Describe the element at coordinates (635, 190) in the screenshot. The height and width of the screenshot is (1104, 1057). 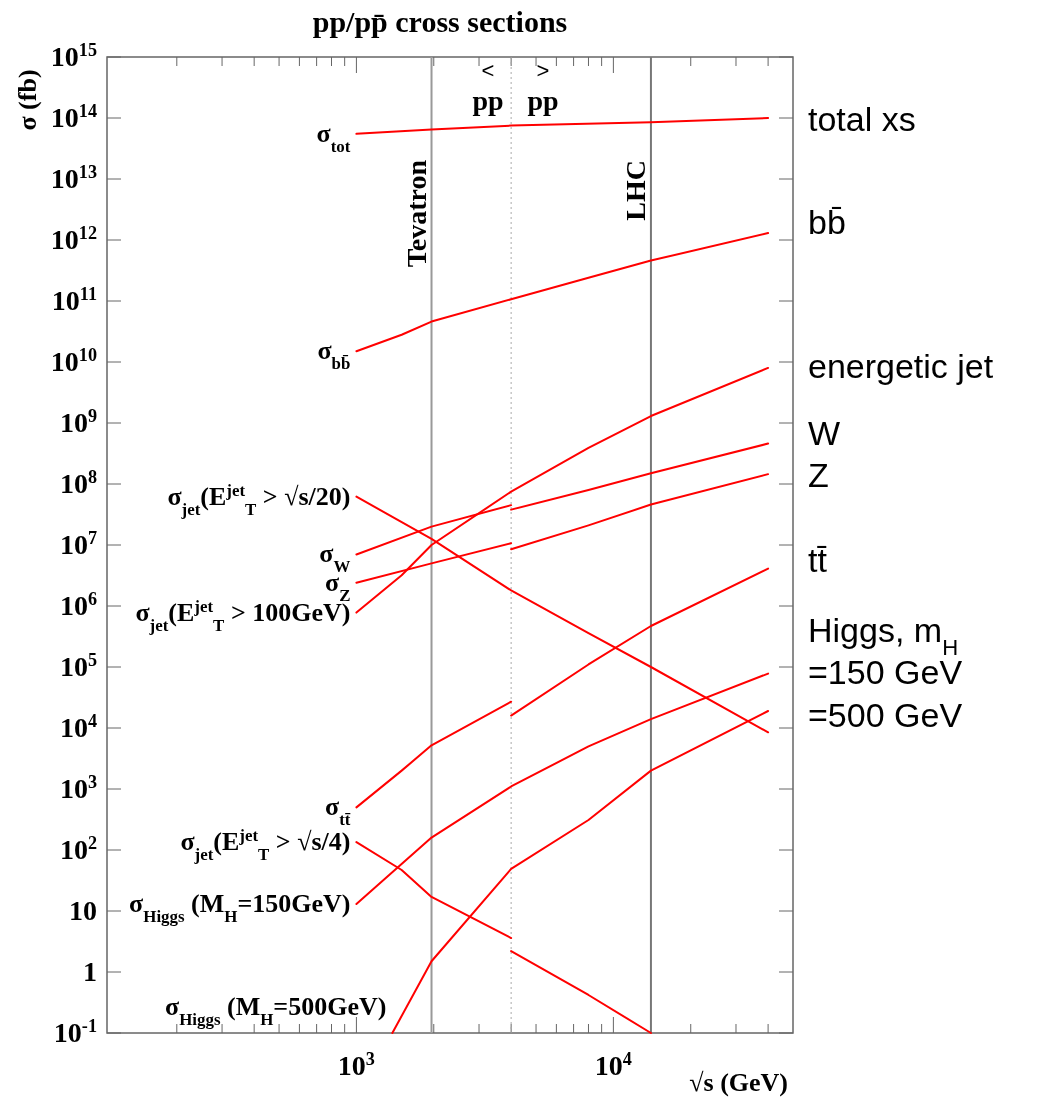
I see `ref-line-label: LHC` at that location.